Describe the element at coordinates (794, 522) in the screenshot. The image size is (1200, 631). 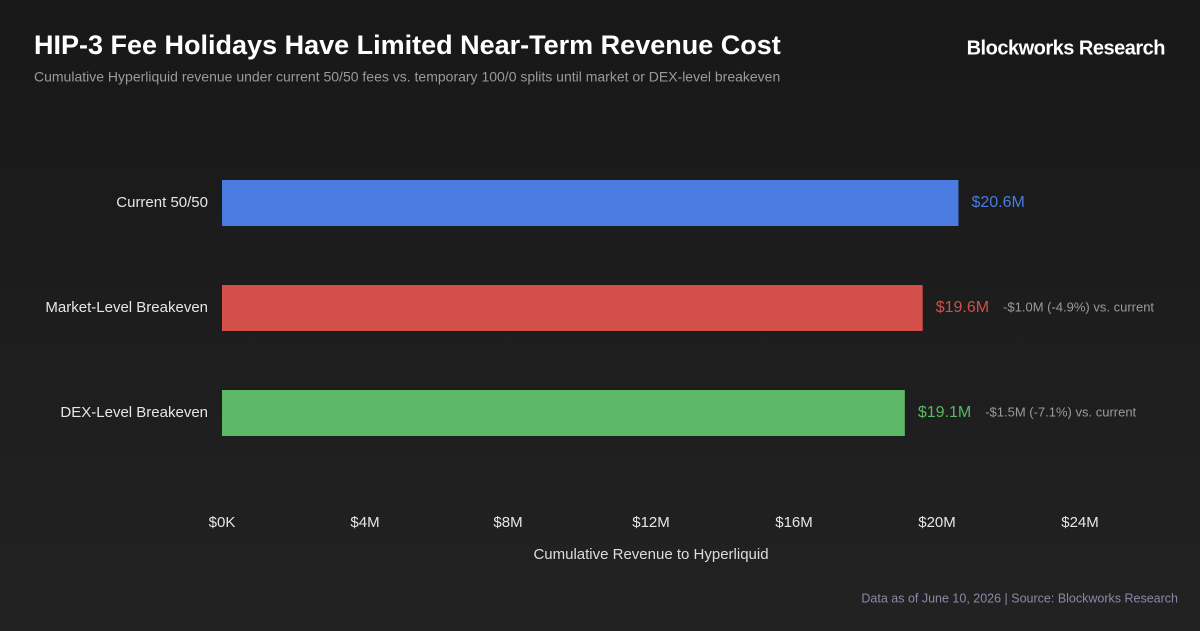
I see `x-tick-label: $16M` at that location.